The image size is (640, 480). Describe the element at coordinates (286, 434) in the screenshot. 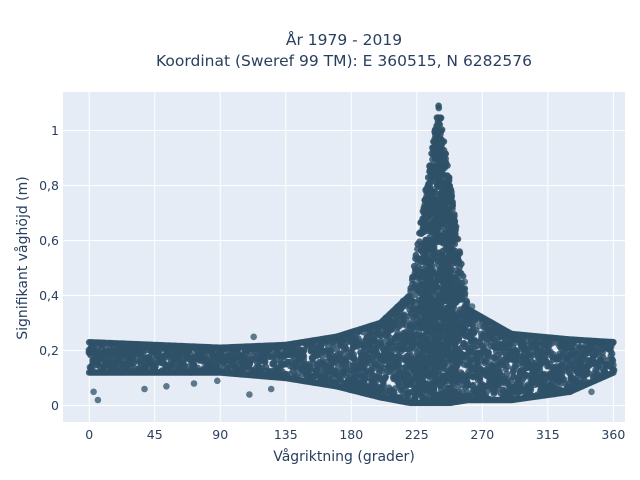

I see `x-tick-label: 135` at that location.